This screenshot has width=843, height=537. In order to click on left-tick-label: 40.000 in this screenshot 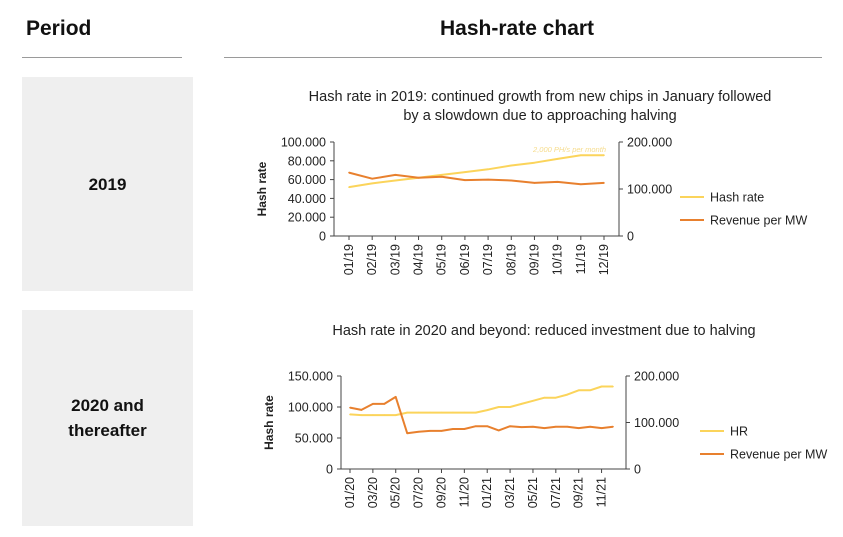, I will do `click(307, 199)`.